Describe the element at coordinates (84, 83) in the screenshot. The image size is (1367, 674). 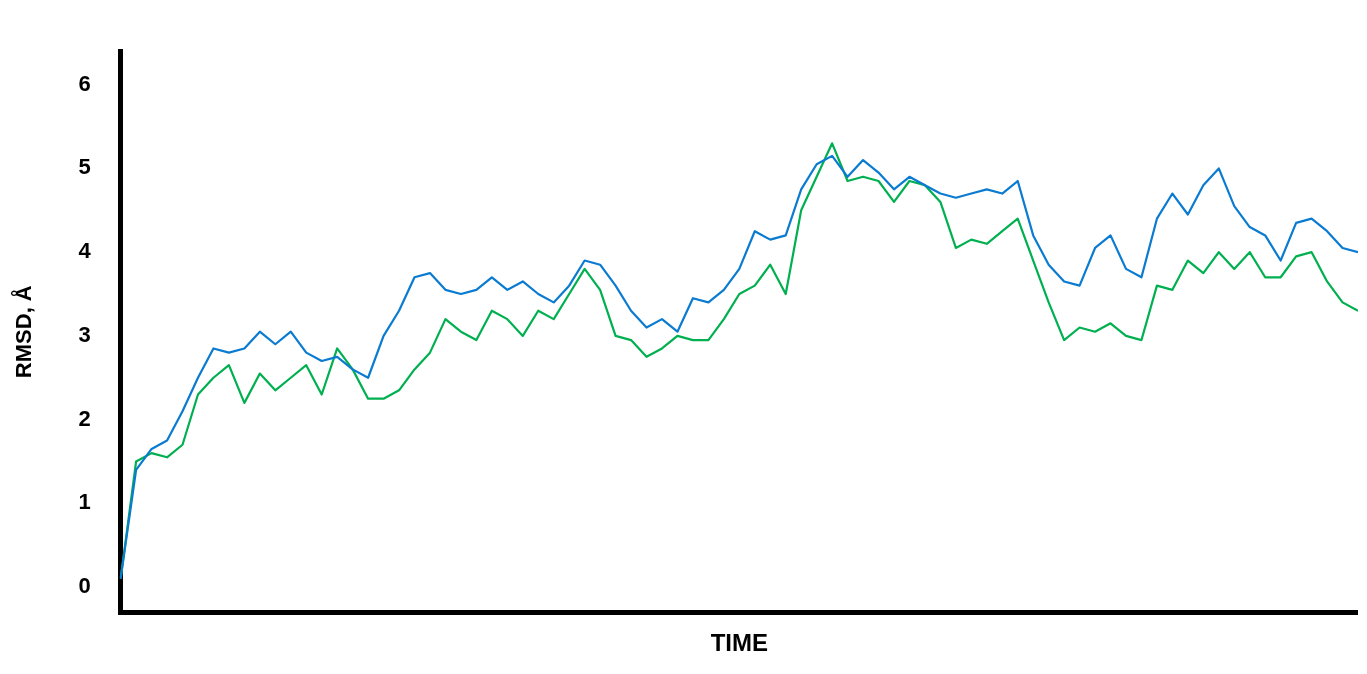
I see `y-tick-label: 6` at that location.